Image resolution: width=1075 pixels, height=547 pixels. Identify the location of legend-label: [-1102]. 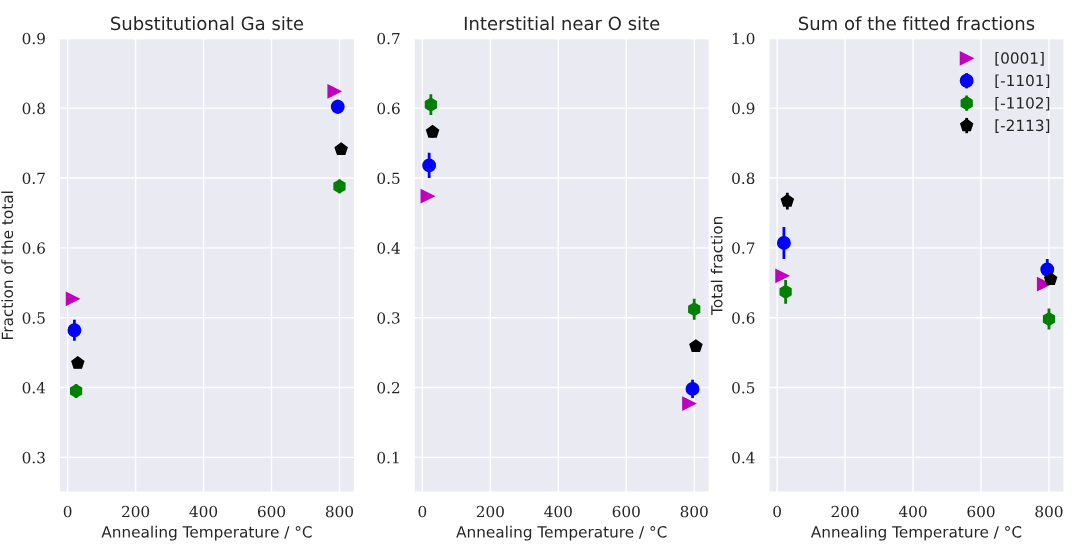
(1022, 103).